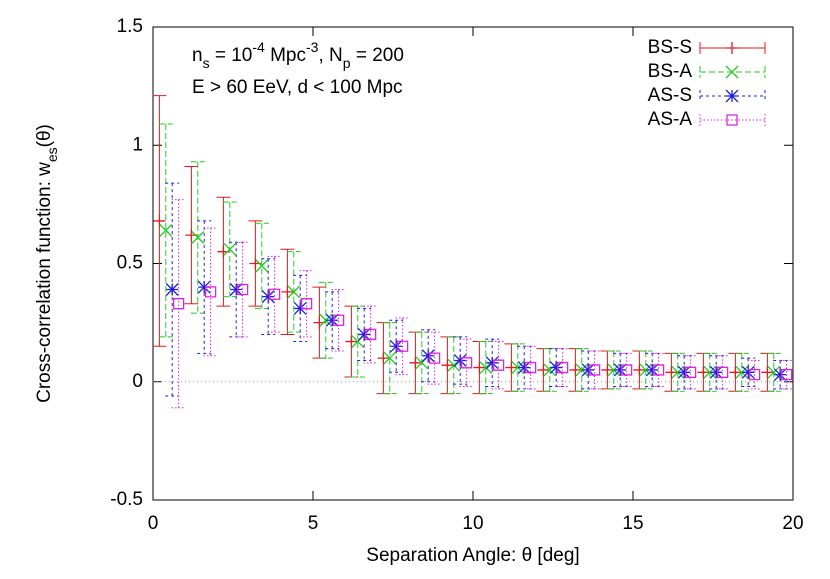  Describe the element at coordinates (472, 523) in the screenshot. I see `x-tick-label: 10` at that location.